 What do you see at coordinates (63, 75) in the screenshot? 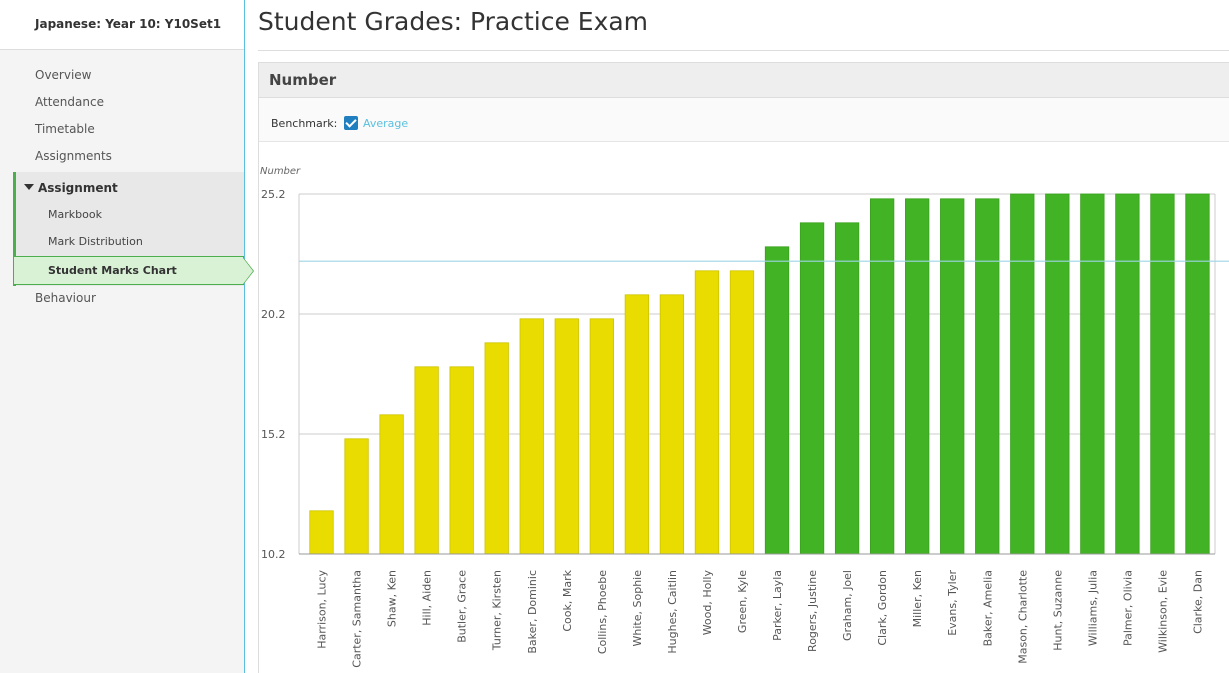
I see `sidebar-item-overview: Overview` at bounding box center [63, 75].